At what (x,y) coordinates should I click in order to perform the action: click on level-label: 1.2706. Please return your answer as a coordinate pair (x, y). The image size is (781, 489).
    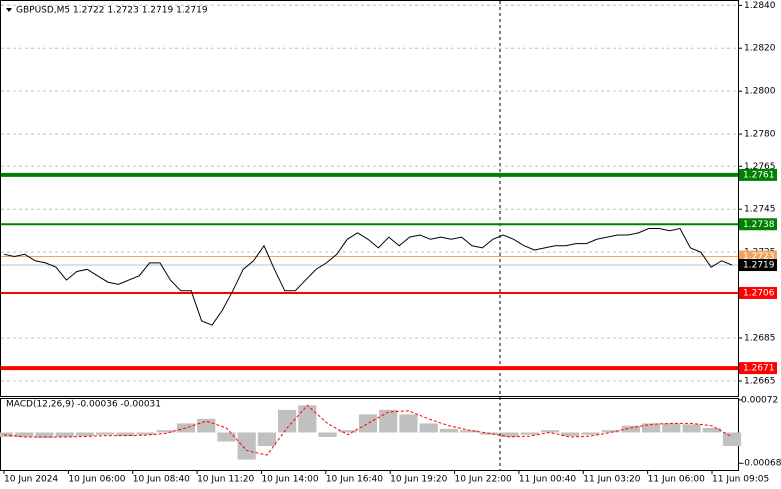
    Looking at the image, I should click on (759, 293).